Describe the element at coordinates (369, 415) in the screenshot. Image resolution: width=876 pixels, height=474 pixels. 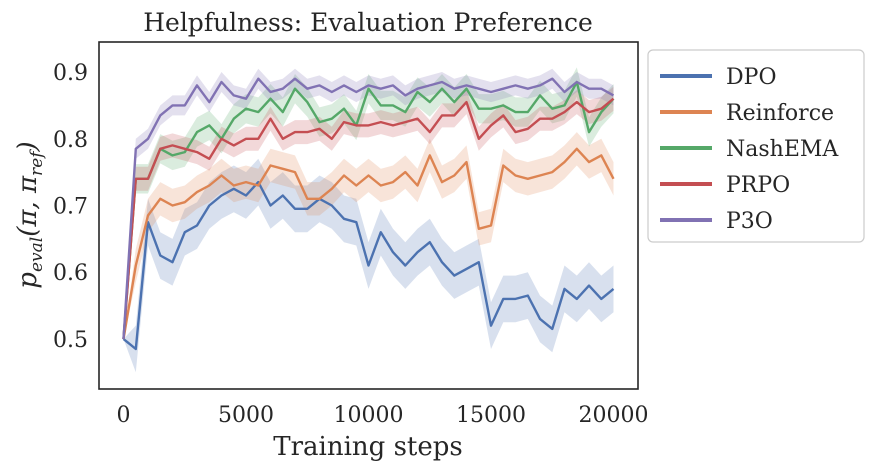
I see `x-tick-label: 10000` at that location.